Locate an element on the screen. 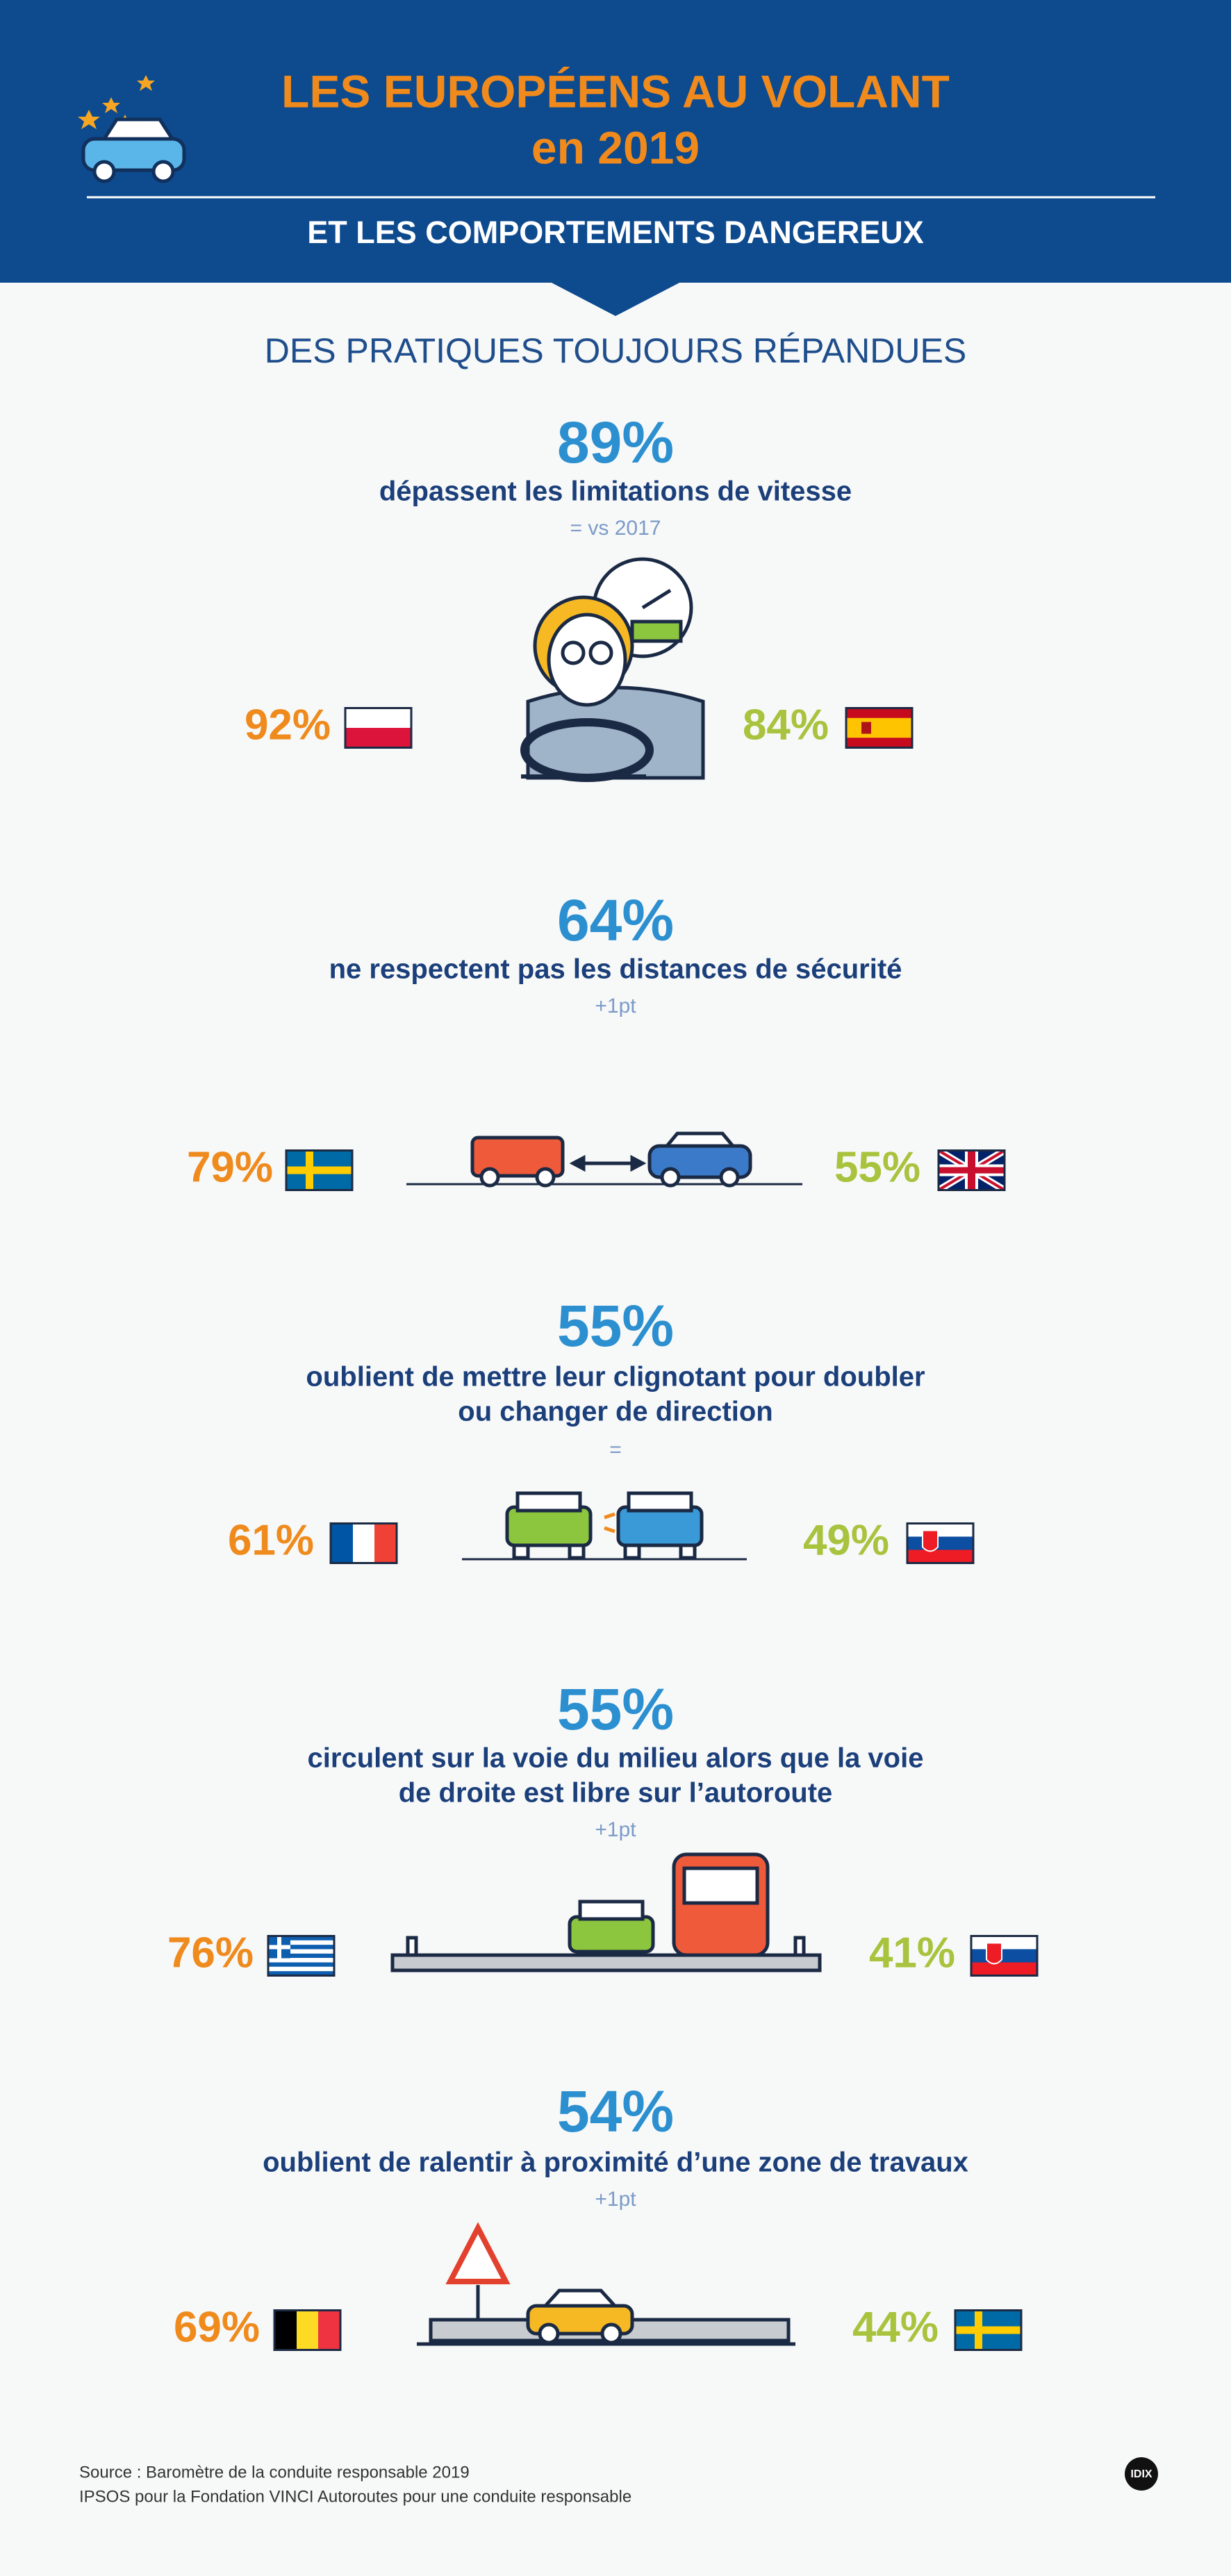  illustration-lane is located at coordinates (606, 1912).